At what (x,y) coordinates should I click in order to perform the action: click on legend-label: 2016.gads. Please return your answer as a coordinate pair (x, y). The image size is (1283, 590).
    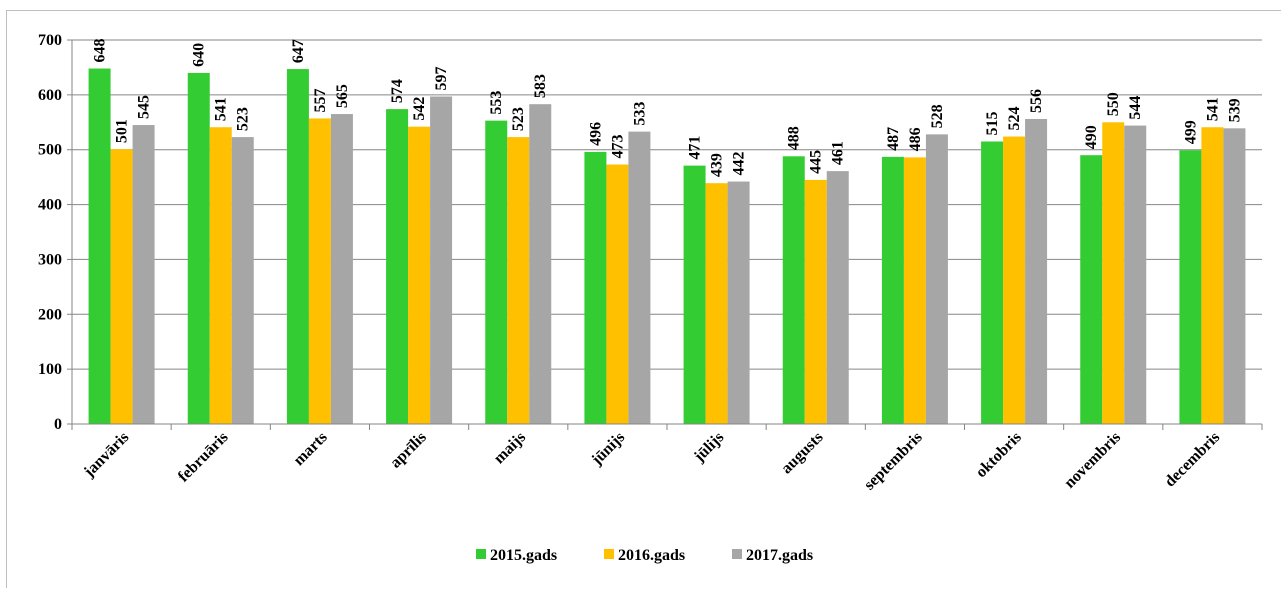
    Looking at the image, I should click on (651, 555).